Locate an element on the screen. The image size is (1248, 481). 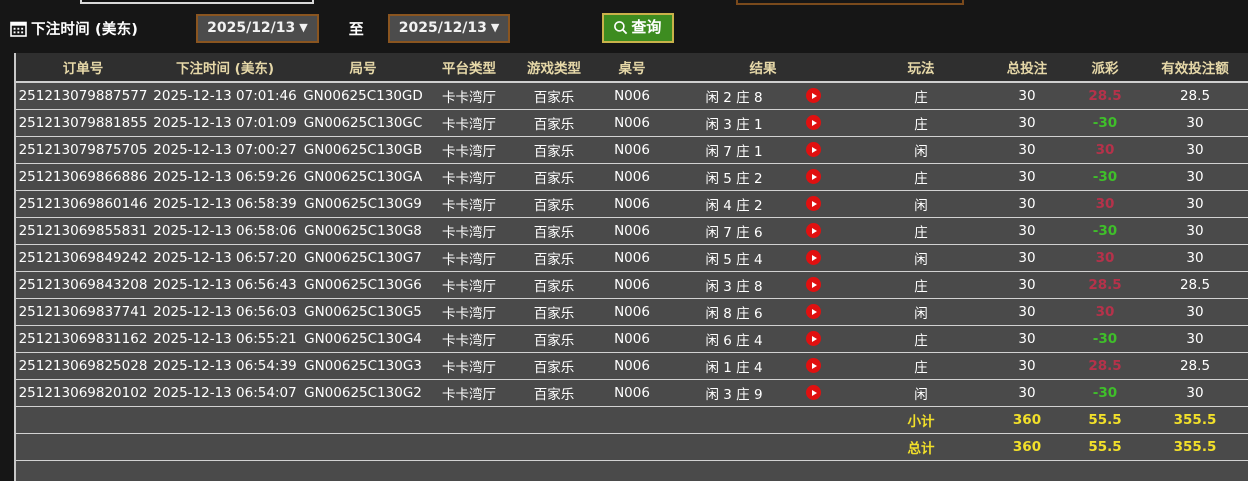
payout-cell: 30 is located at coordinates (1105, 258).